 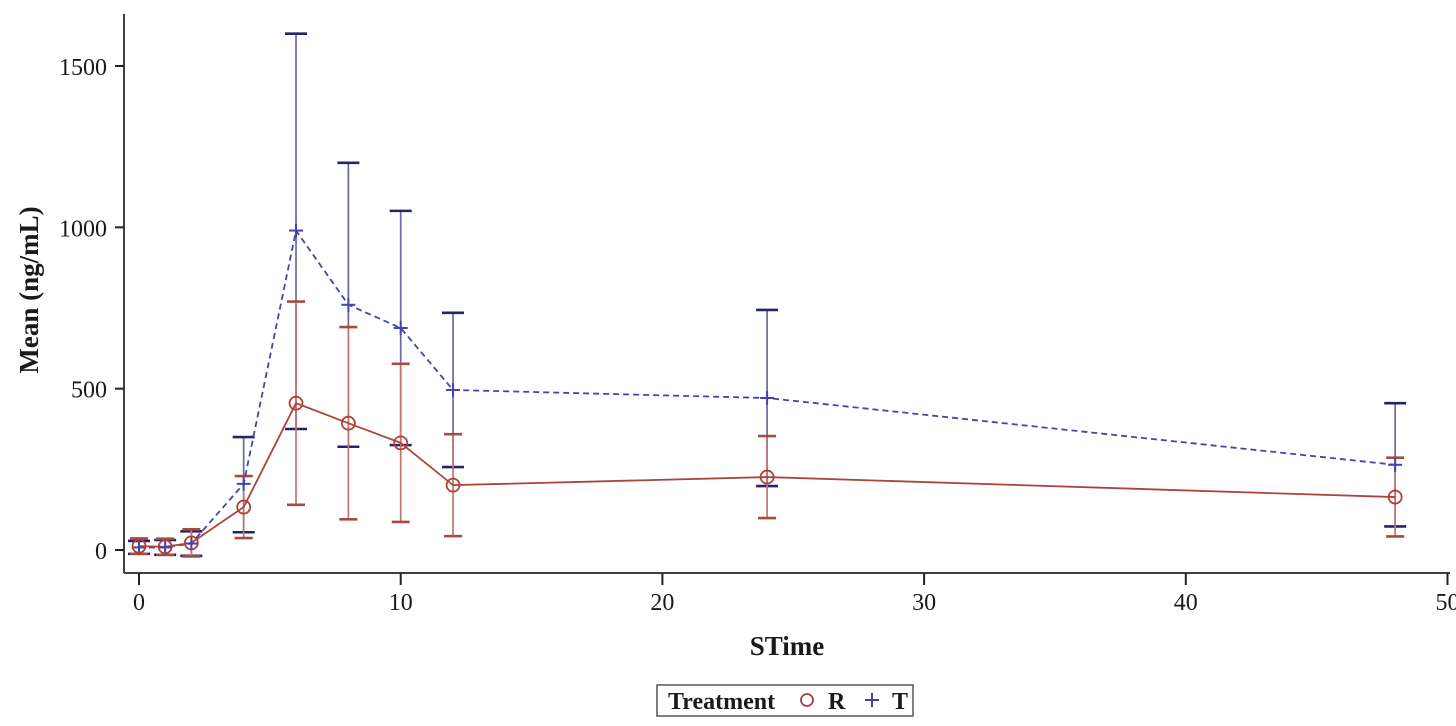 I want to click on y-axis-title: Mean (ng/mL), so click(x=29, y=289).